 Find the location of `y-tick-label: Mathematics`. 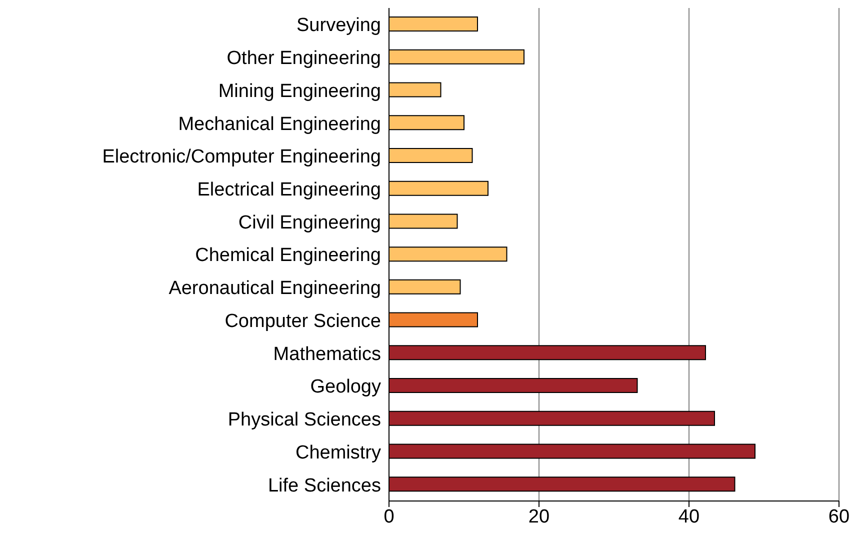

y-tick-label: Mathematics is located at coordinates (327, 354).